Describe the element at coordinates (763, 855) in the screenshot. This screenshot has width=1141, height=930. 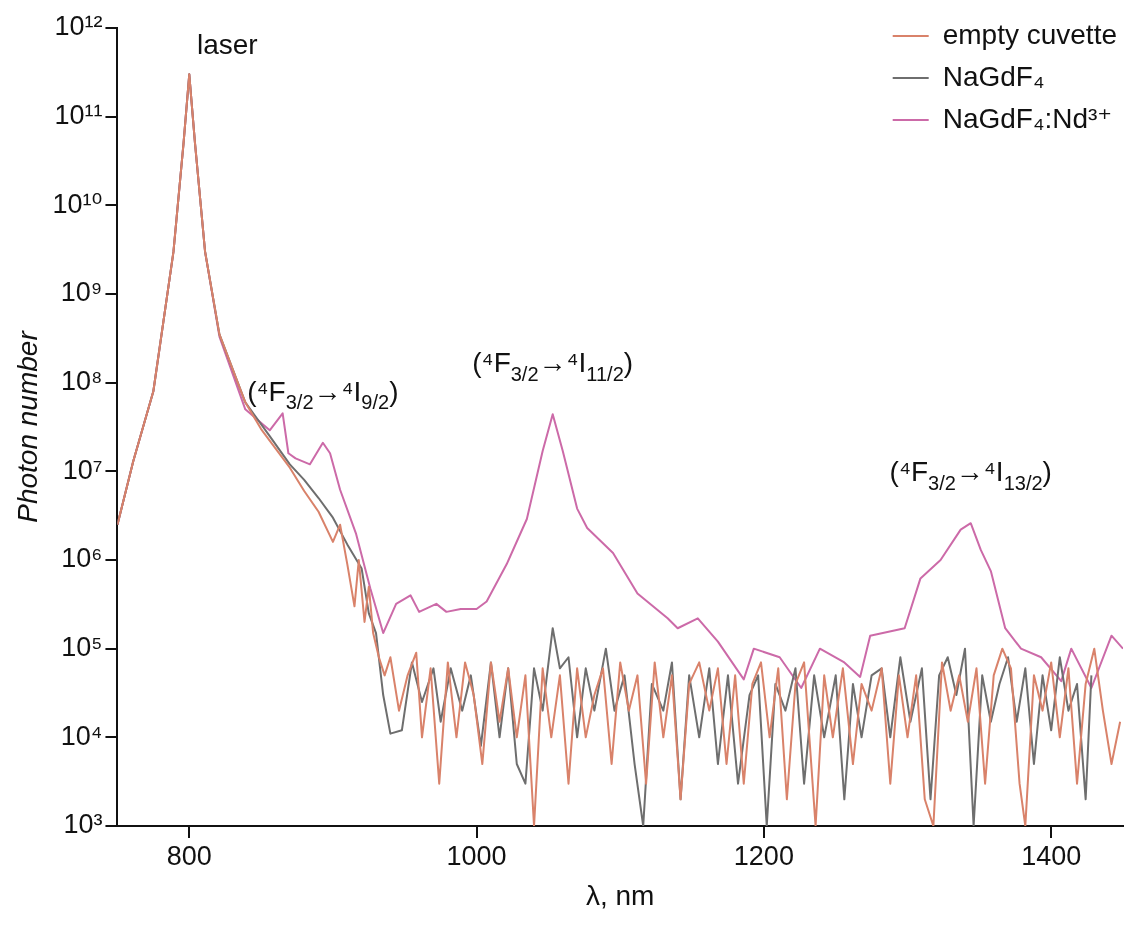
I see `x-tick-label: 1200` at that location.